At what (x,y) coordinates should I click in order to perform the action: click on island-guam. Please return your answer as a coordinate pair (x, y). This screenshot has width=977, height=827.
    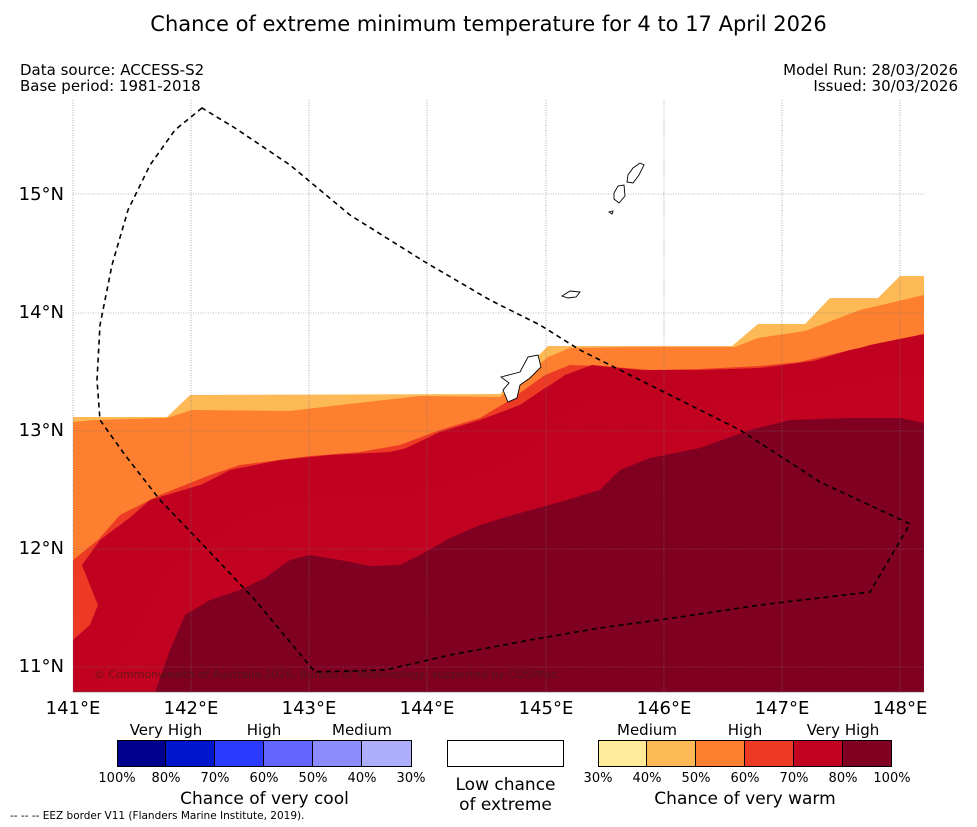
    Looking at the image, I should click on (520, 378).